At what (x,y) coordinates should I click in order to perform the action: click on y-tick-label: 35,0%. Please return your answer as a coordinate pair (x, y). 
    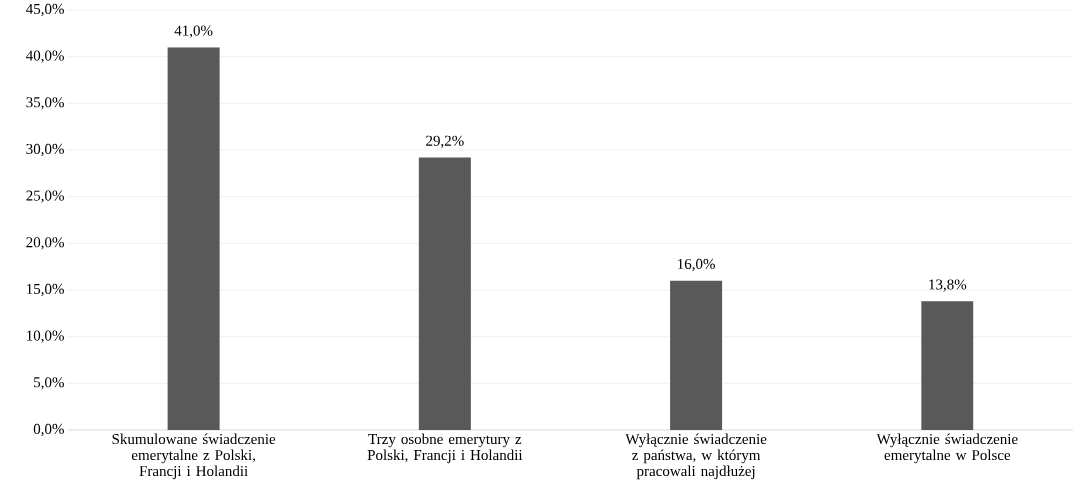
    Looking at the image, I should click on (45, 103).